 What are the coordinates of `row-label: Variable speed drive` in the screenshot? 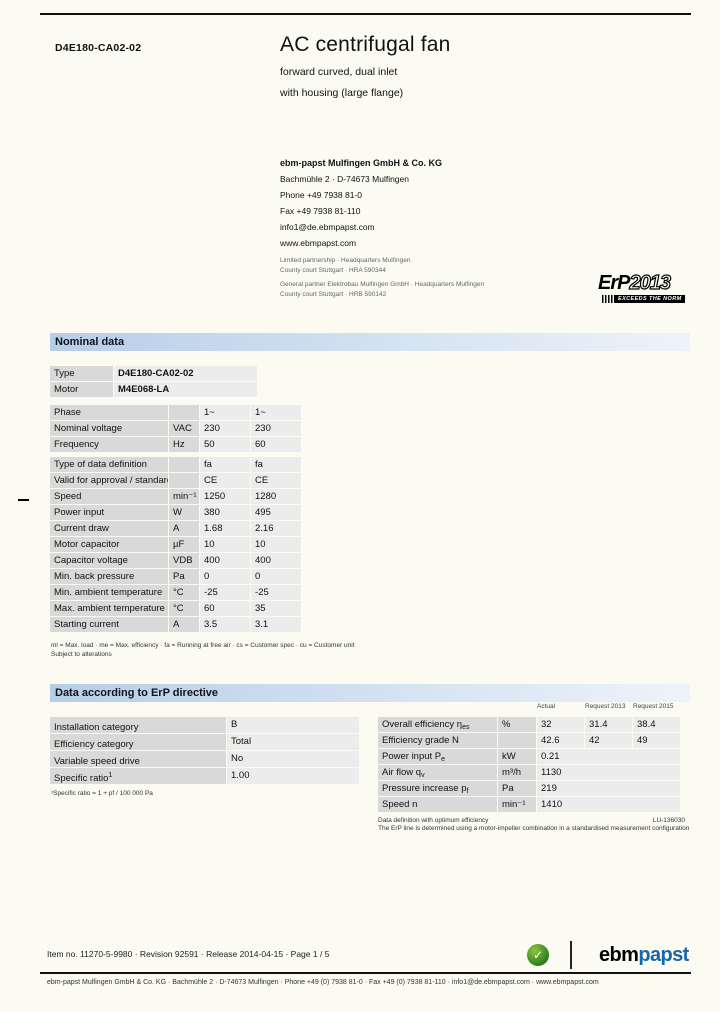 It's located at (138, 759).